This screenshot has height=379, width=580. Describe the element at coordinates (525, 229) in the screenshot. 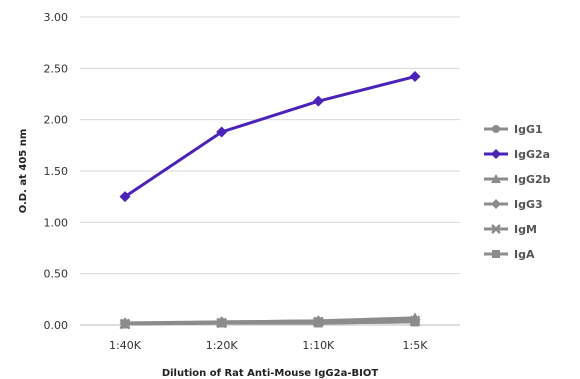

I see `legend-label: IgM` at that location.